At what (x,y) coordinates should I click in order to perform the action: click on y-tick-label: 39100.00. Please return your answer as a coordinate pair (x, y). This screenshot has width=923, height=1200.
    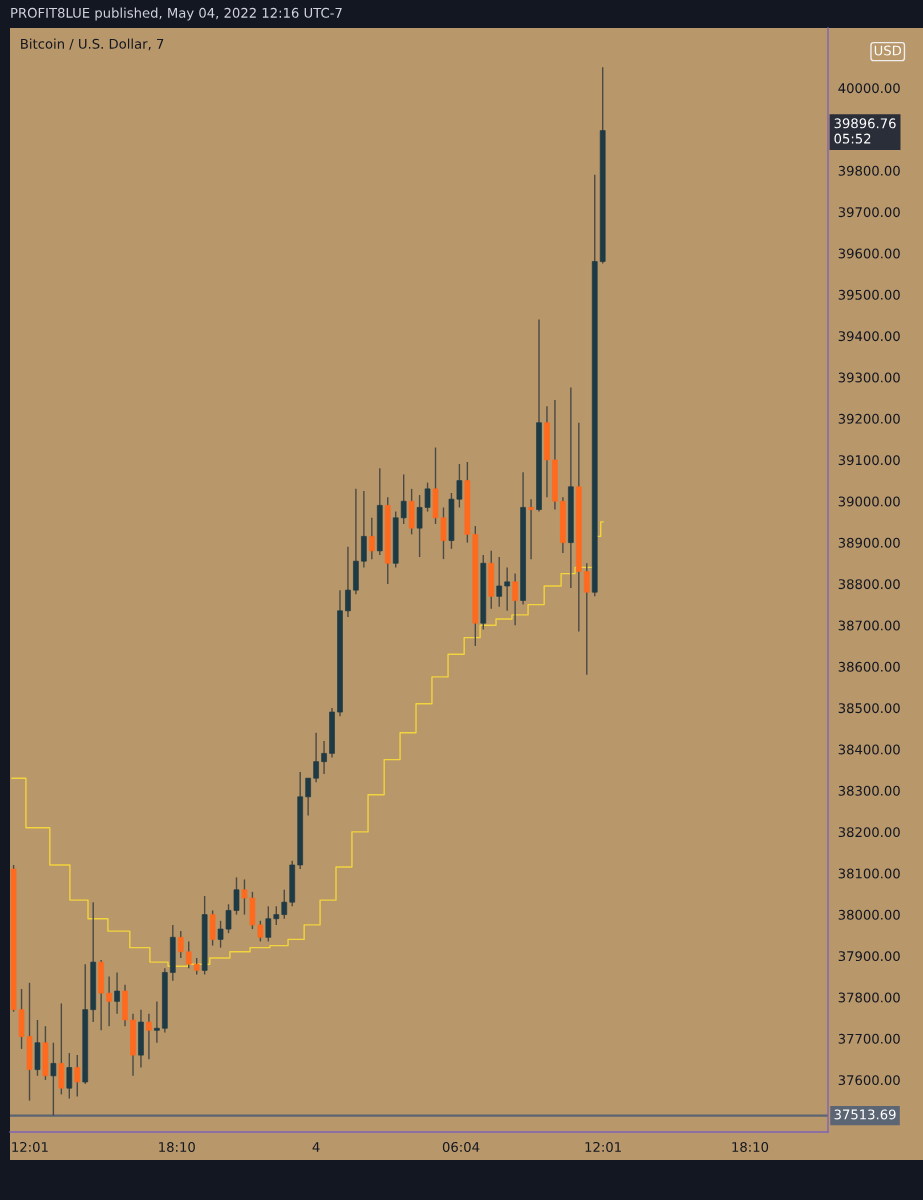
    Looking at the image, I should click on (869, 460).